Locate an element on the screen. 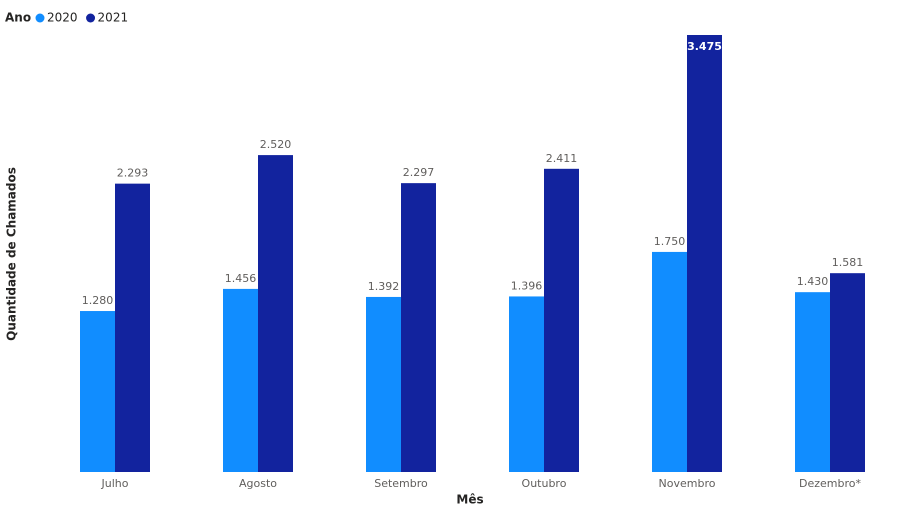 The height and width of the screenshot is (509, 906). data-label: 1.430 is located at coordinates (813, 281).